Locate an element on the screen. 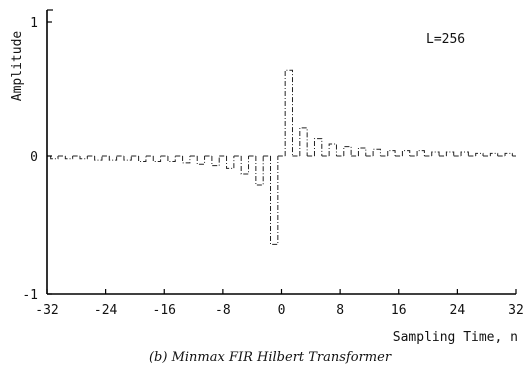 This screenshot has width=526, height=373. x-tick-label: 8 is located at coordinates (340, 310).